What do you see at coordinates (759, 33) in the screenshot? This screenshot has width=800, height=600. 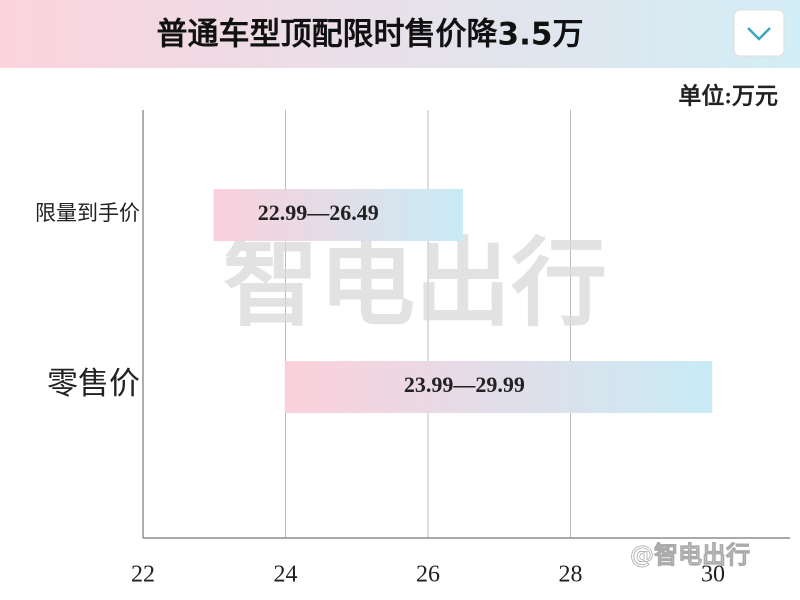 I see `collapse-button` at bounding box center [759, 33].